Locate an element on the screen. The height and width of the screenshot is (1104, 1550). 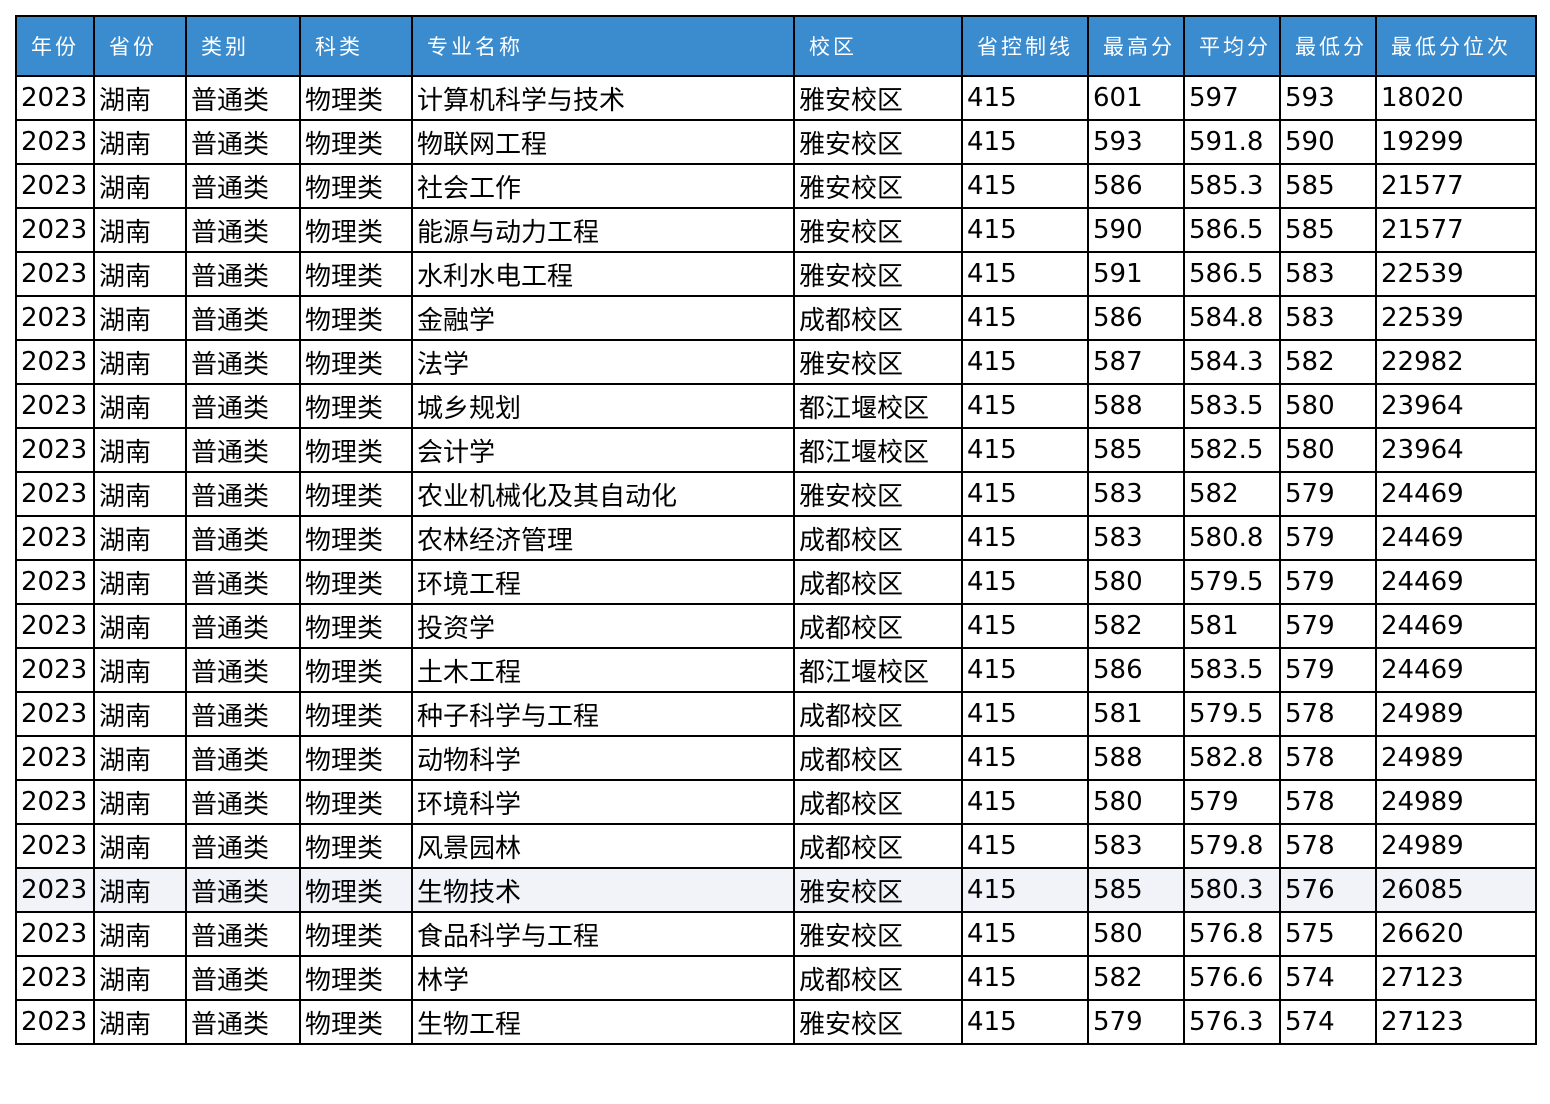
cell-avg-score: 585.3 is located at coordinates (1232, 186).